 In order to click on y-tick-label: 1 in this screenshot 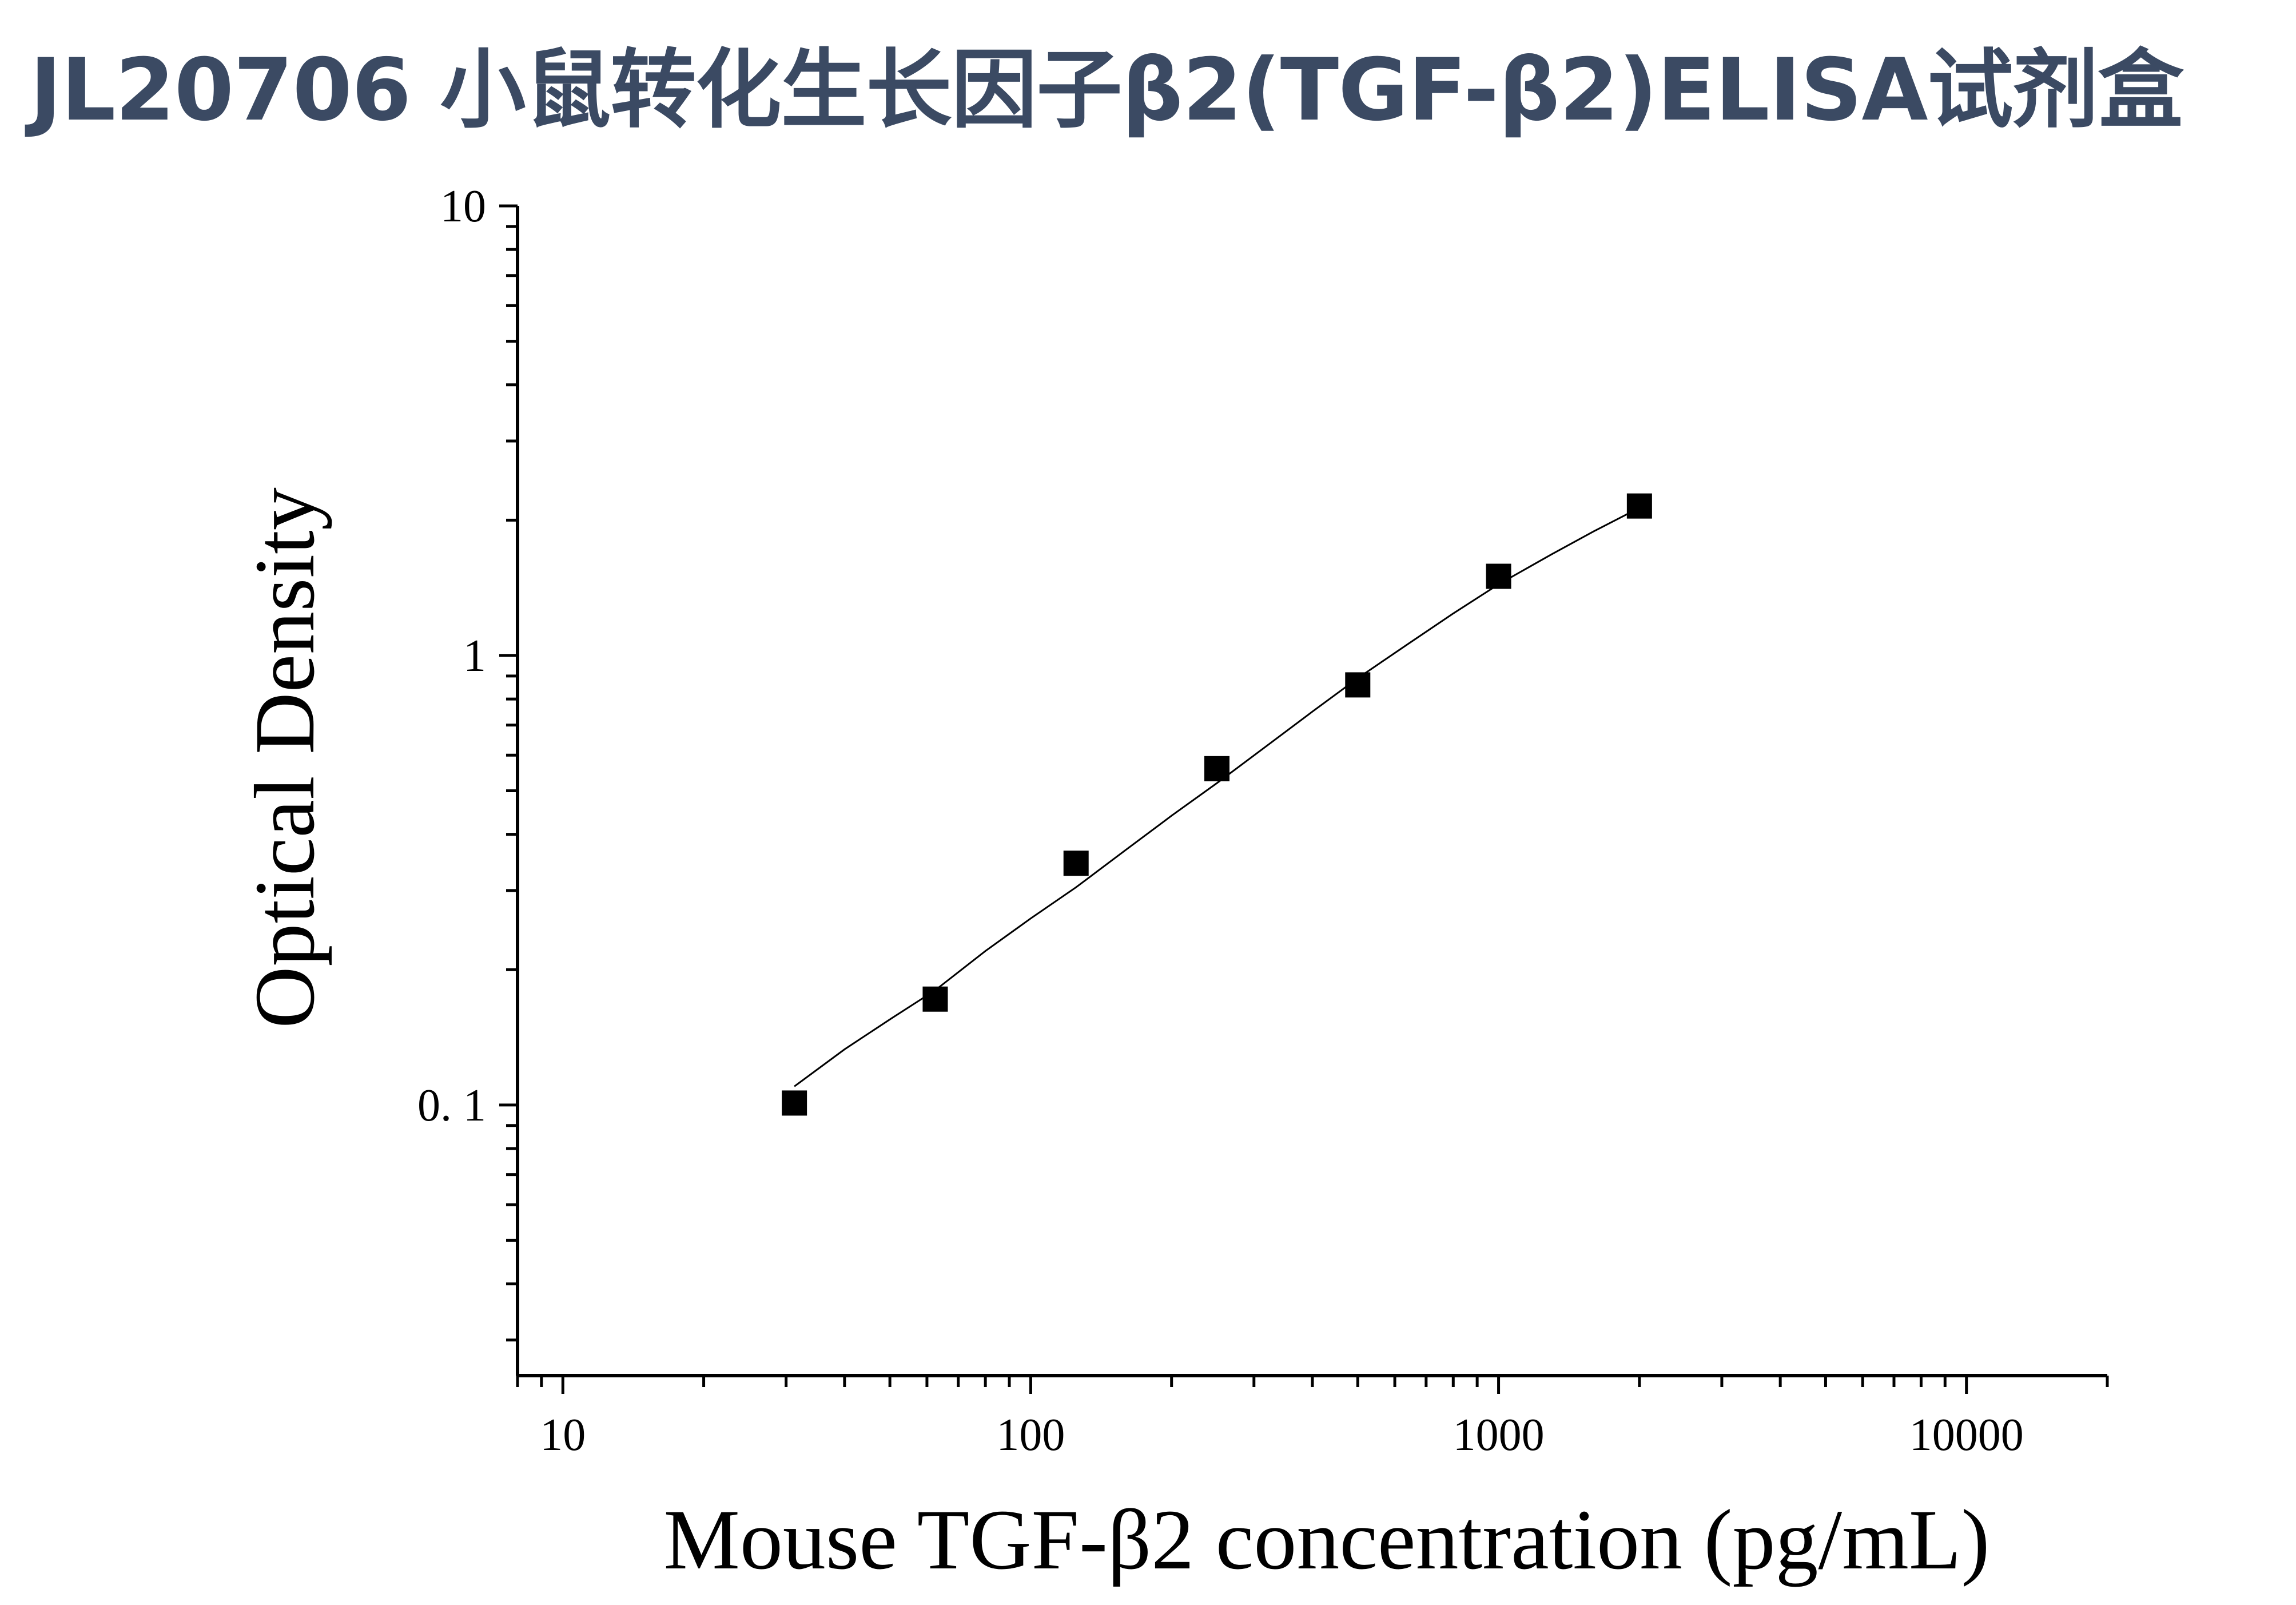, I will do `click(474, 656)`.